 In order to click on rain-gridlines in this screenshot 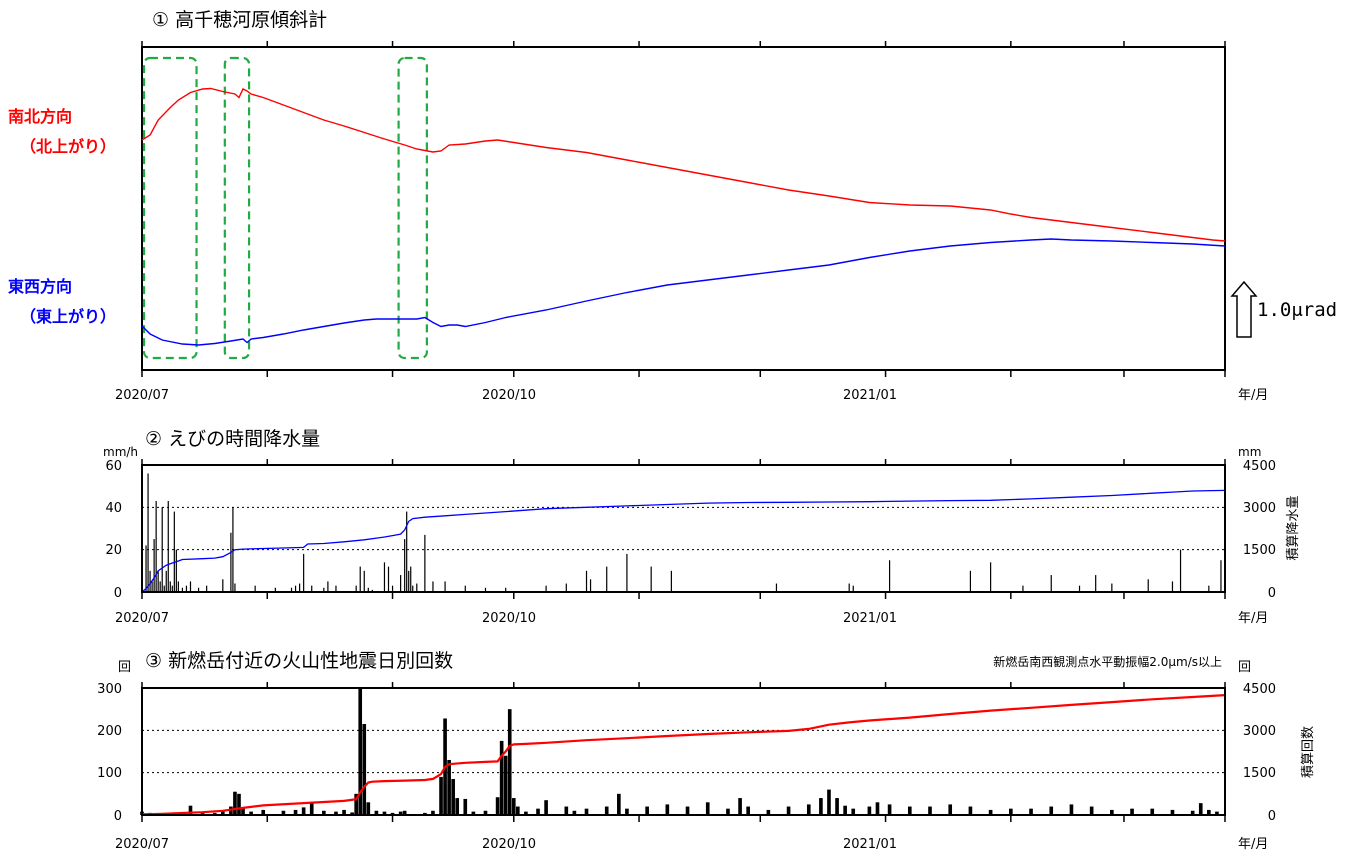, I will do `click(683, 528)`.